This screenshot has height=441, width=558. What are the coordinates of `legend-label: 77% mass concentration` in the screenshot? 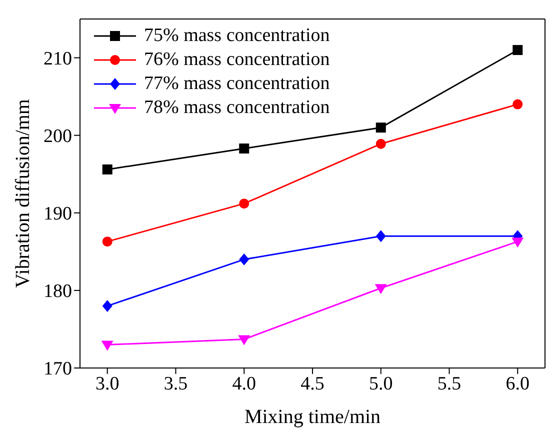 It's located at (237, 84).